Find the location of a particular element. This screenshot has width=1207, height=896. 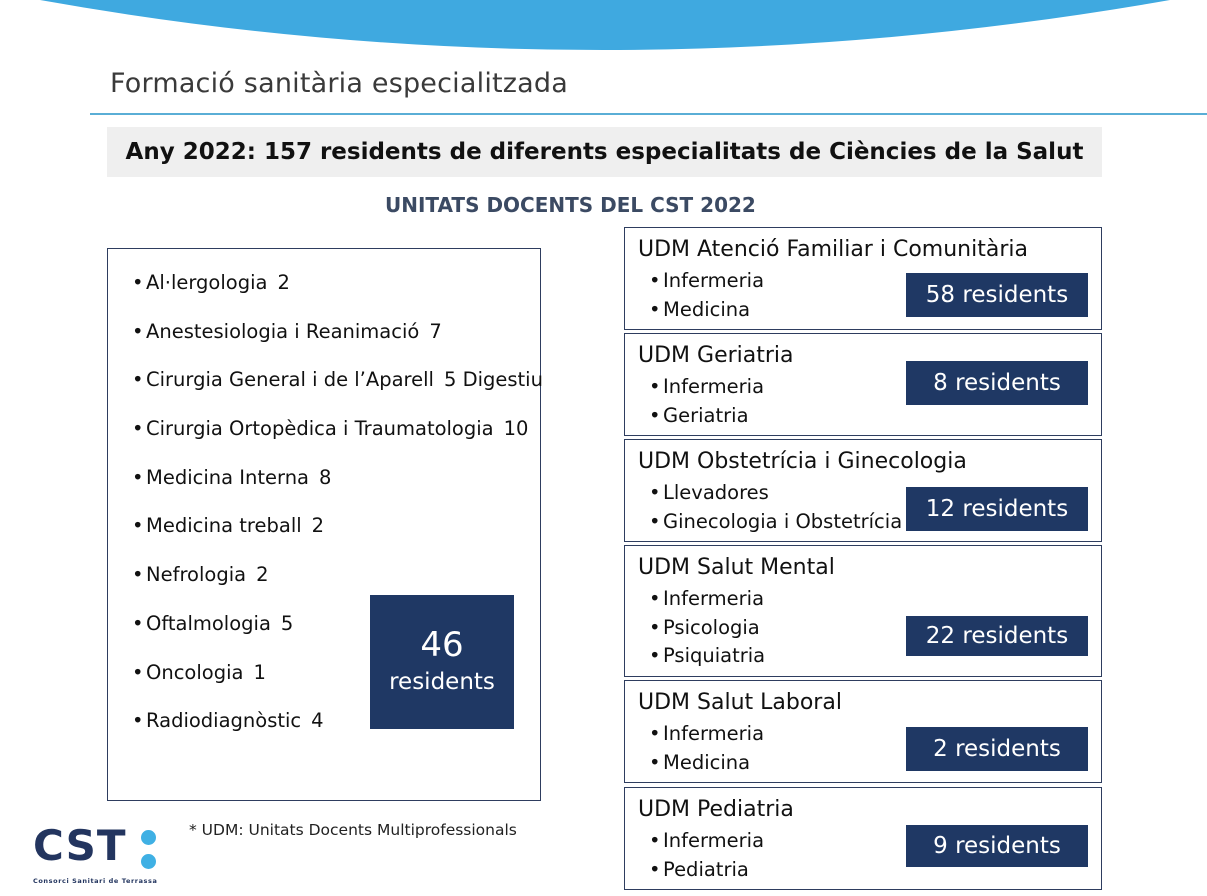

total-residents-badge: 46 residents is located at coordinates (442, 662).